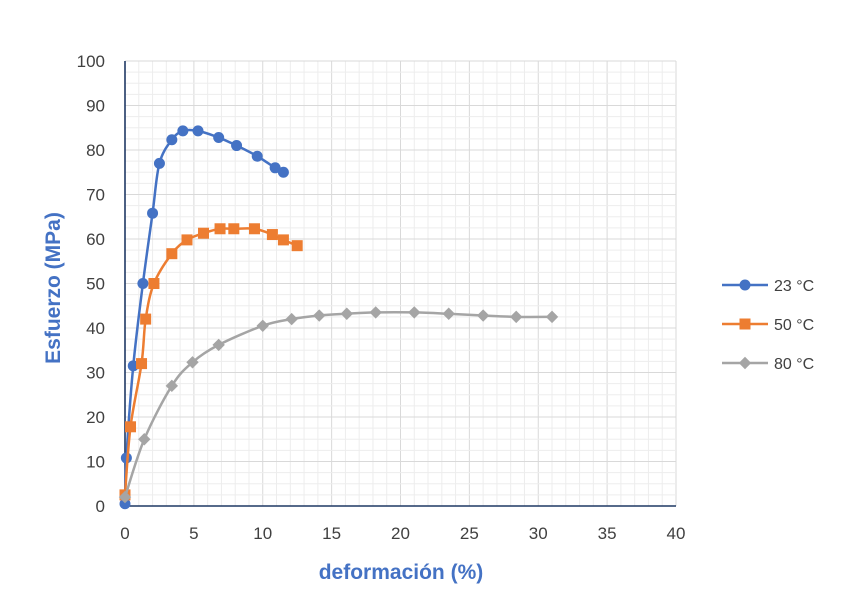  What do you see at coordinates (193, 533) in the screenshot?
I see `x-tick-label: 5` at bounding box center [193, 533].